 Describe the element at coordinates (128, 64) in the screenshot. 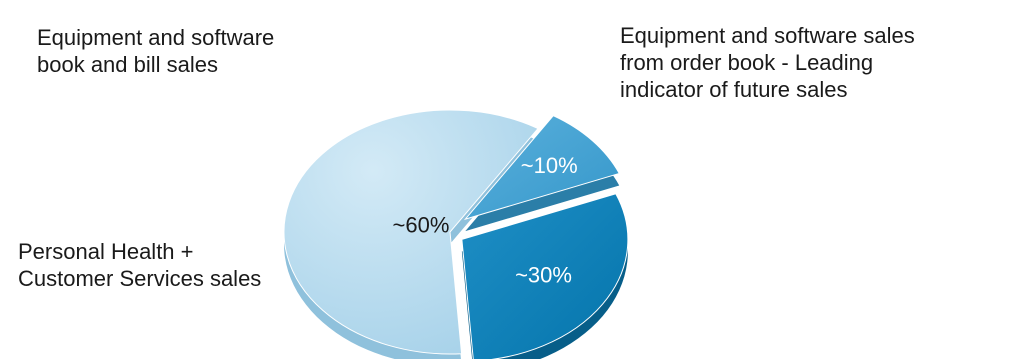

I see `slice-label-book-and-bill-line-2: book and bill sales` at that location.